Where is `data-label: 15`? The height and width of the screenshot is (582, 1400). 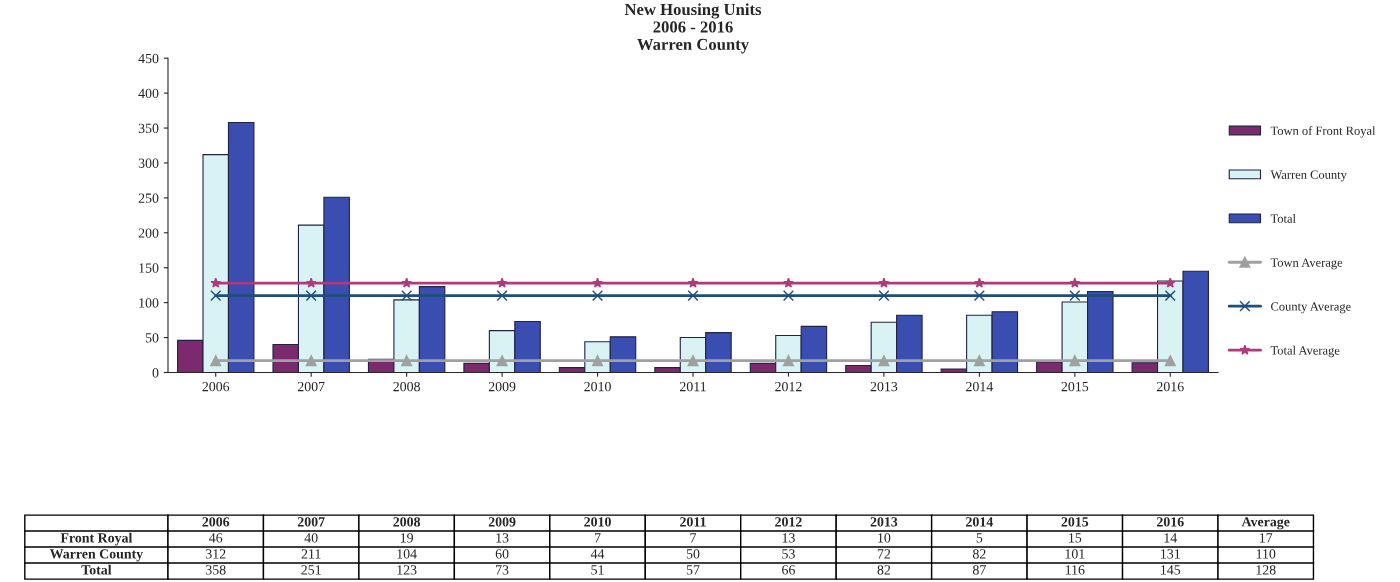 data-label: 15 is located at coordinates (1075, 538).